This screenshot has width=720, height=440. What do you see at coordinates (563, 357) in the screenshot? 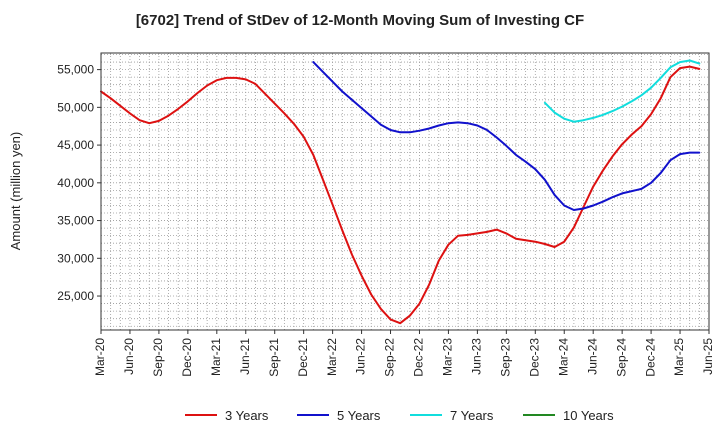
I see `x-tick-label: Mar-24` at bounding box center [563, 357].